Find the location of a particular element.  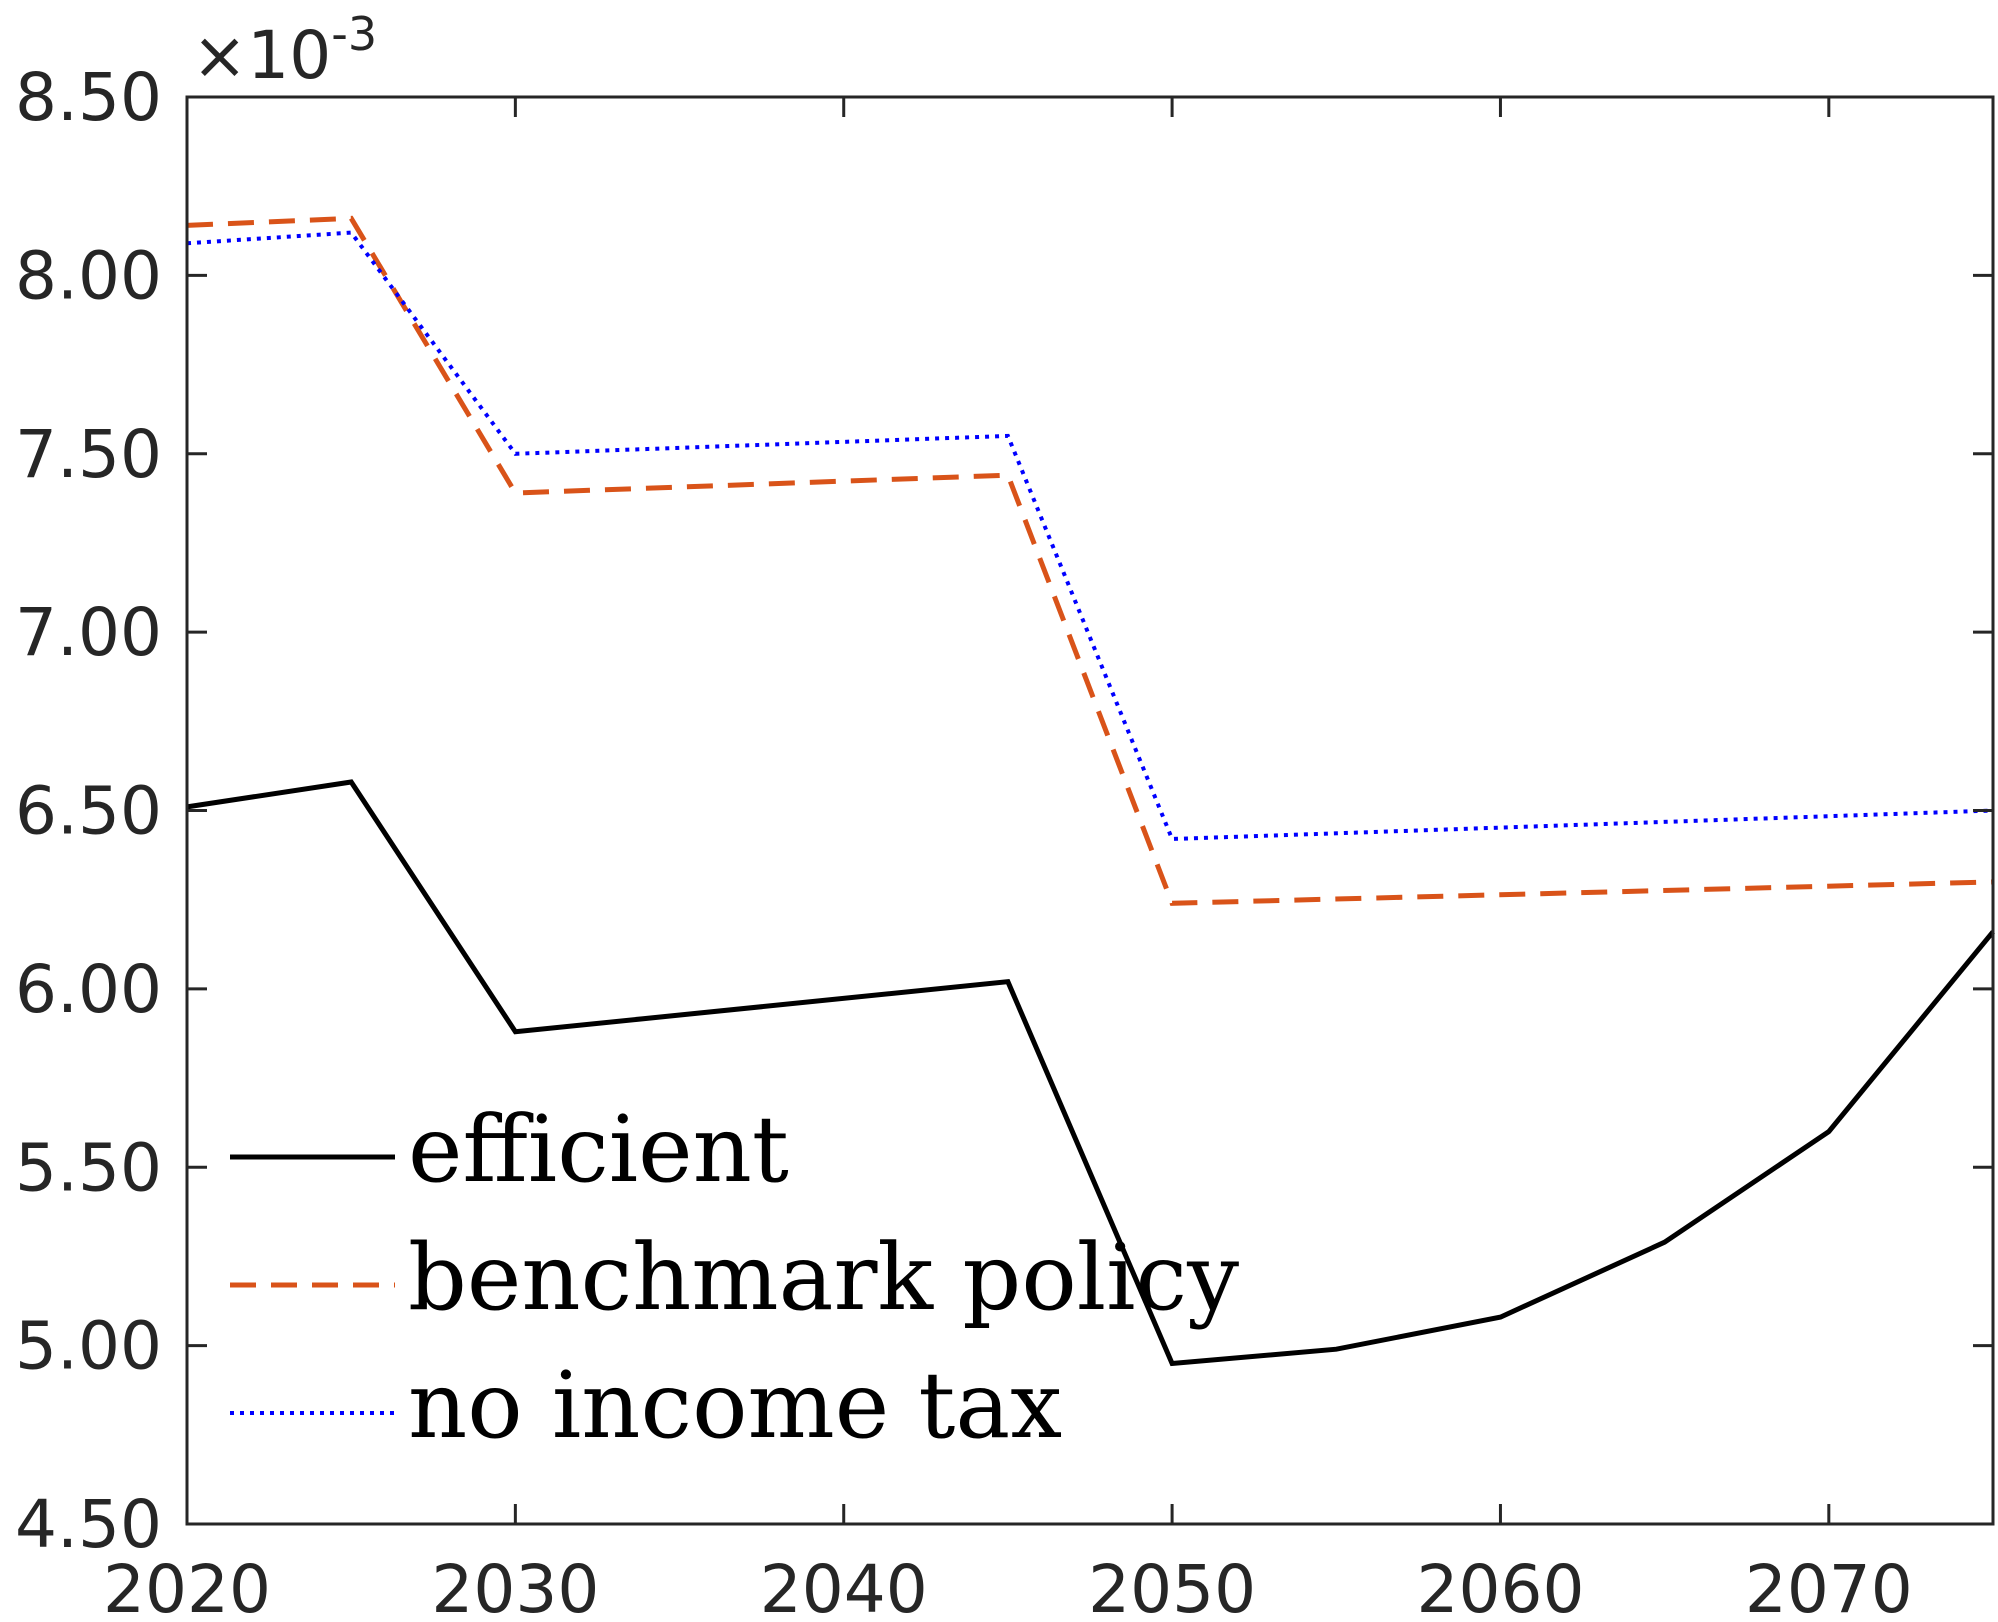

y-tick-label: 8.00 is located at coordinates (88, 275).